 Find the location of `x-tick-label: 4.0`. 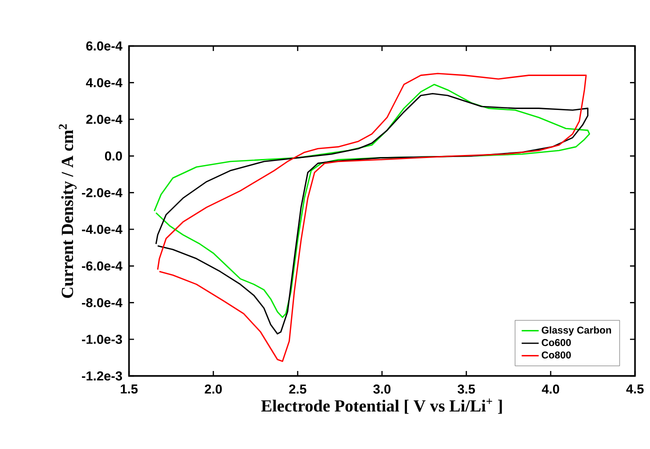

x-tick-label: 4.0 is located at coordinates (551, 389).